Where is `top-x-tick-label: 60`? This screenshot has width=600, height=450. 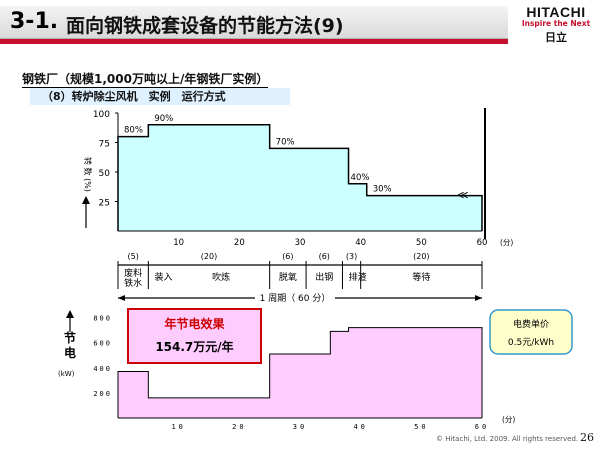
top-x-tick-label: 60 is located at coordinates (482, 243).